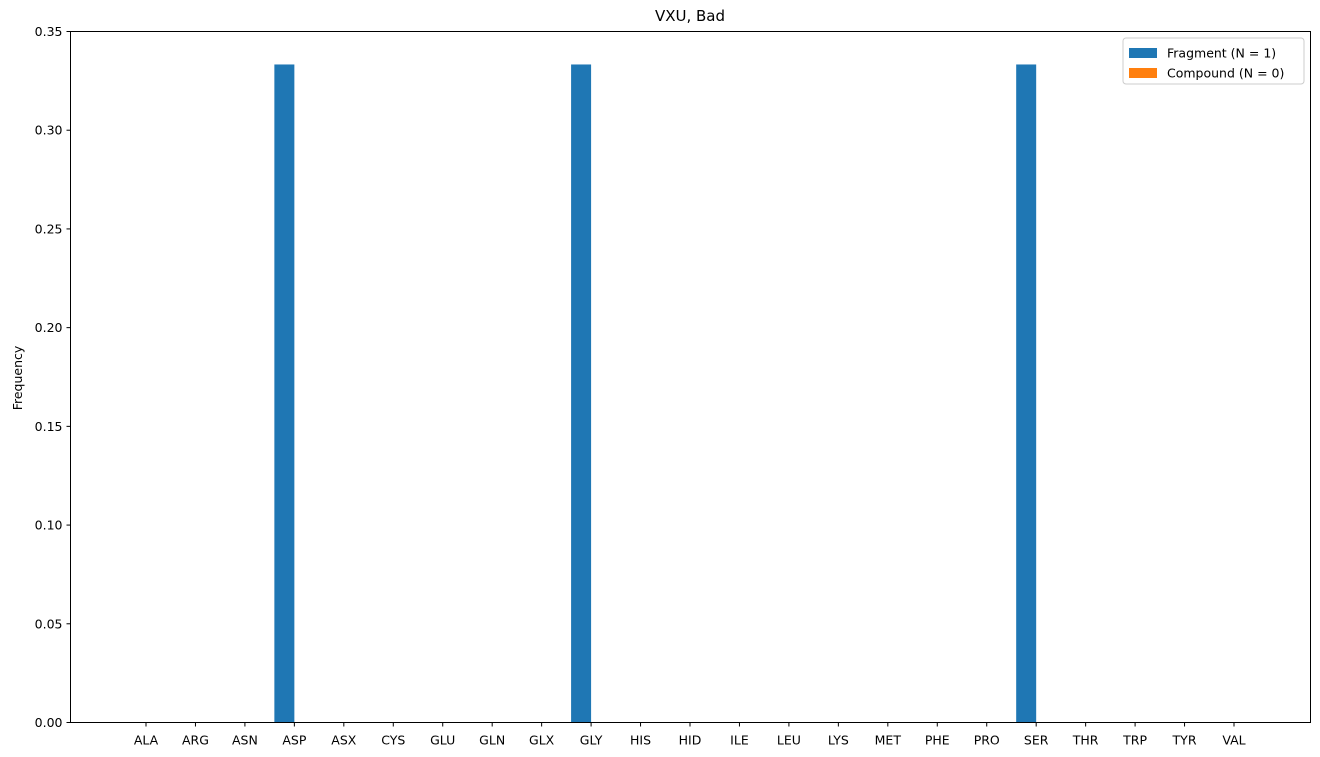 The width and height of the screenshot is (1320, 757). What do you see at coordinates (49, 228) in the screenshot?
I see `y-tick-label: 0.25` at bounding box center [49, 228].